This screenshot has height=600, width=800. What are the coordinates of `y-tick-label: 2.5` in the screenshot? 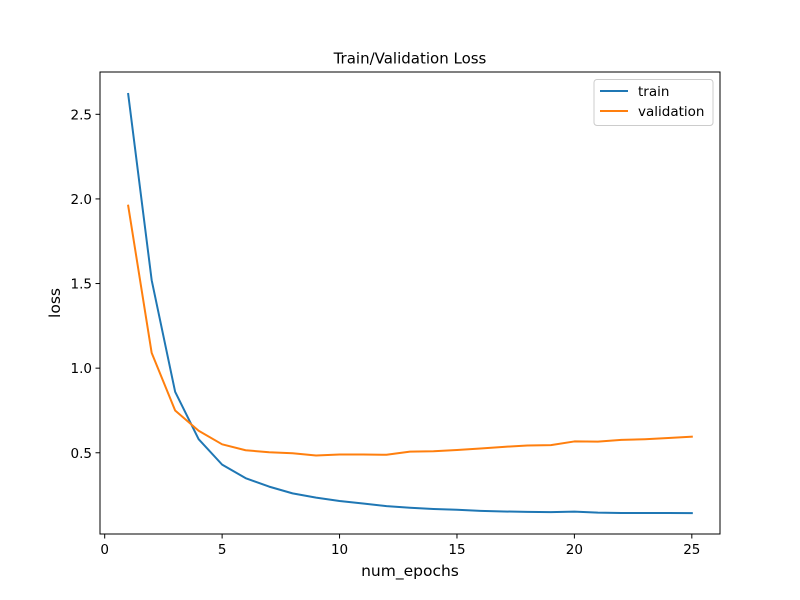 It's located at (81, 115).